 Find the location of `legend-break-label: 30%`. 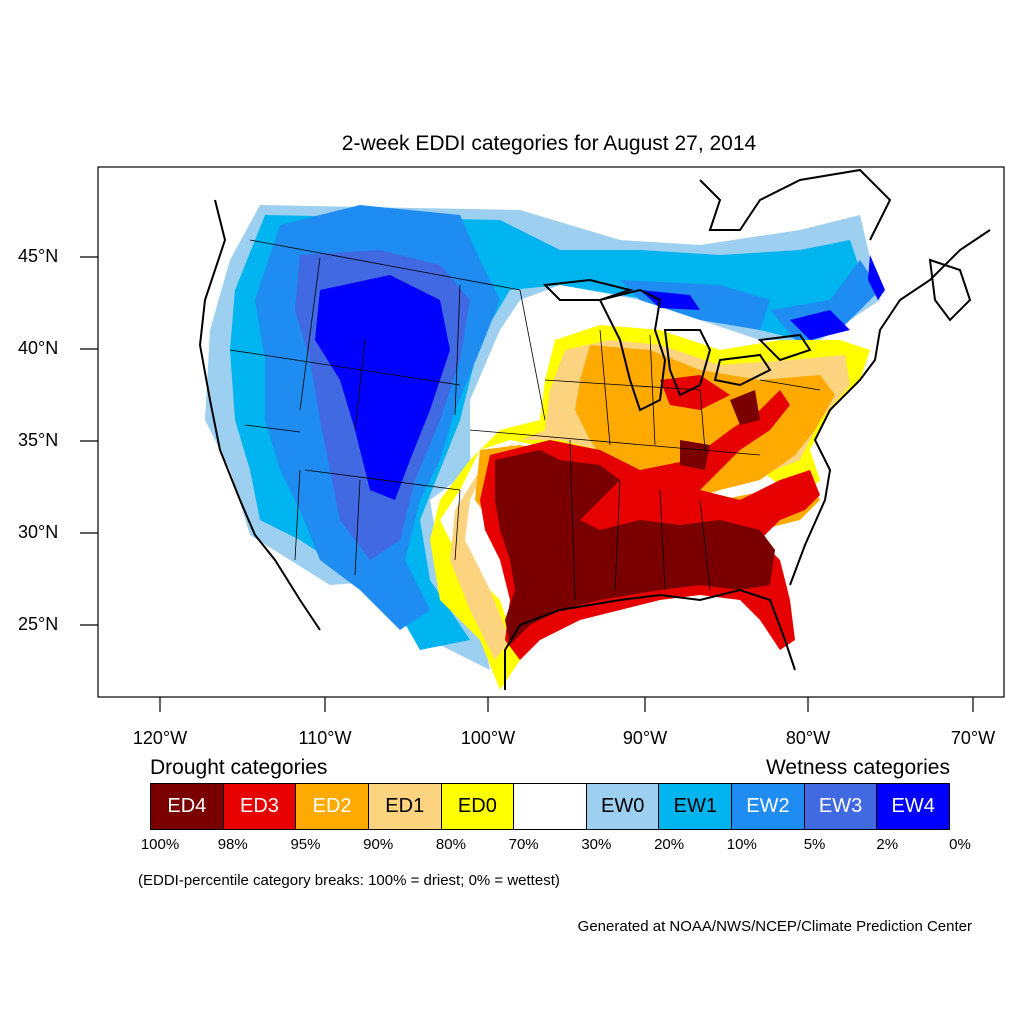

legend-break-label: 30% is located at coordinates (596, 844).